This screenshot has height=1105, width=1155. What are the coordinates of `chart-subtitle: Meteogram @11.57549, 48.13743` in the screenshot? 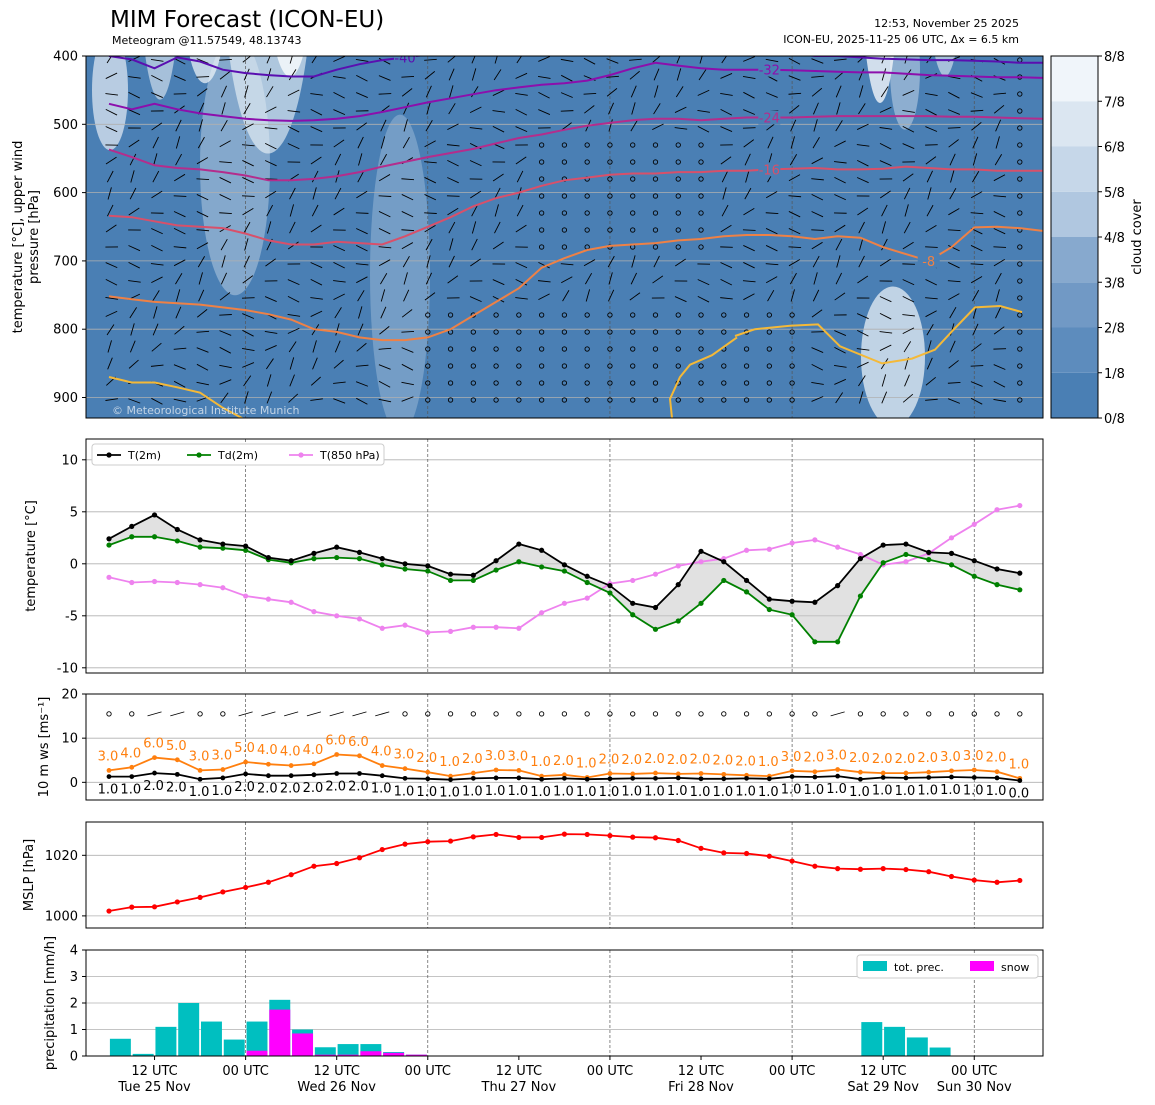 It's located at (207, 40).